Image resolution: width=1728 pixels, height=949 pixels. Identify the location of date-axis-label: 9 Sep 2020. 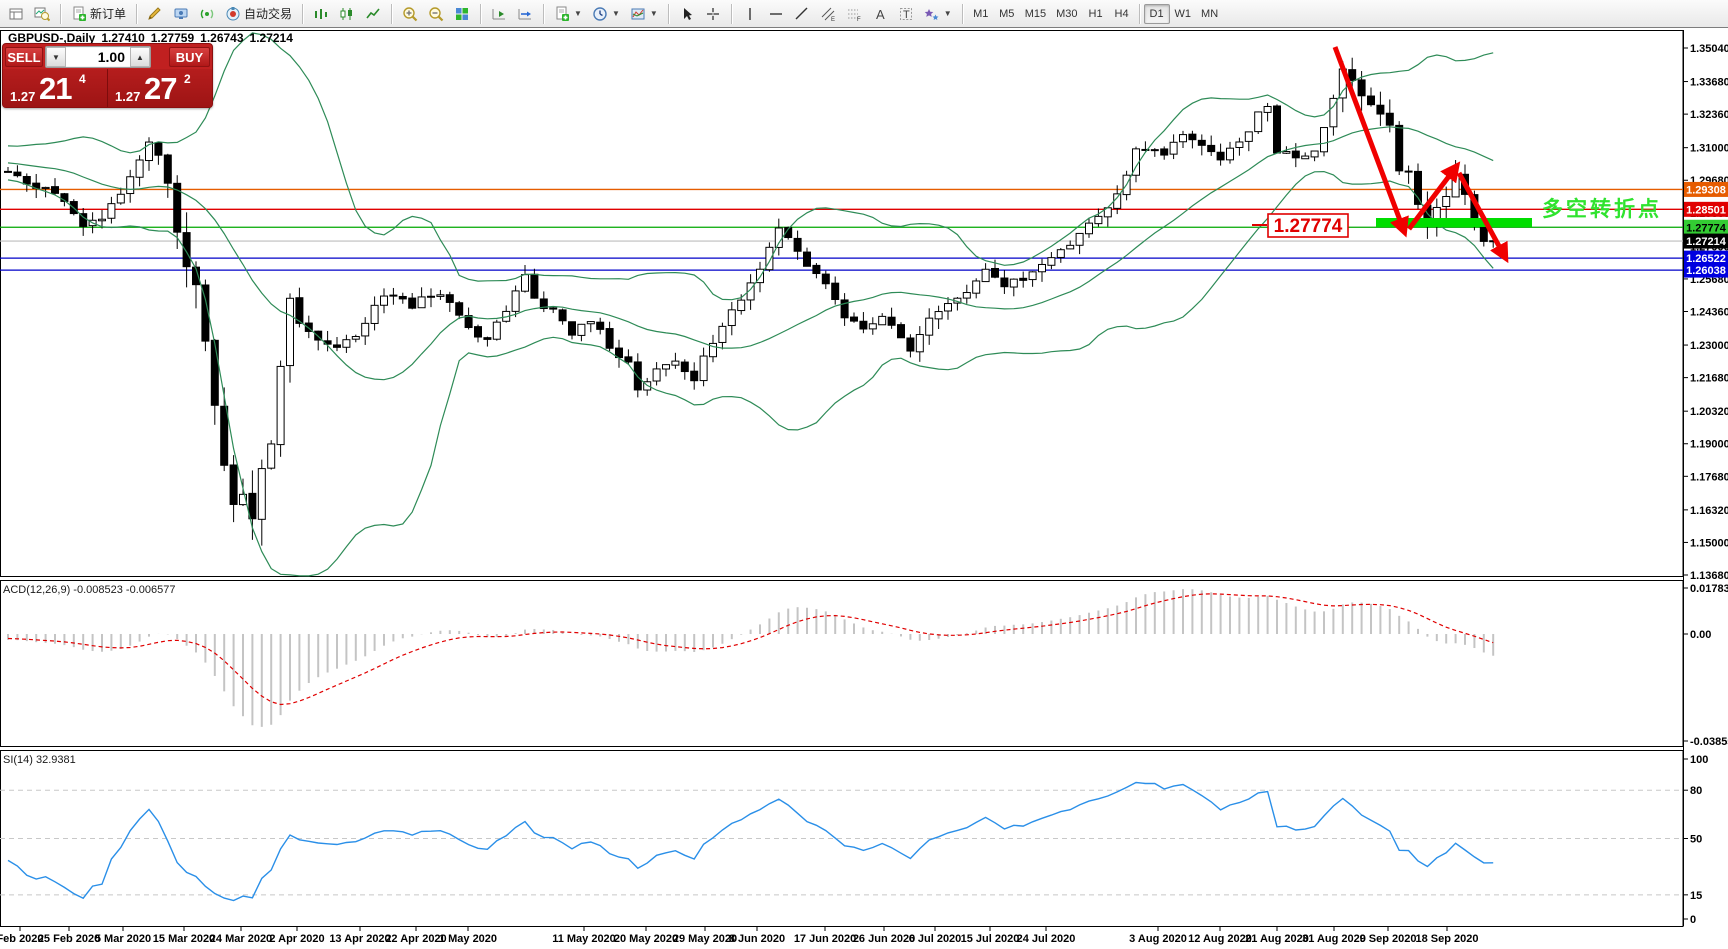
(1388, 939).